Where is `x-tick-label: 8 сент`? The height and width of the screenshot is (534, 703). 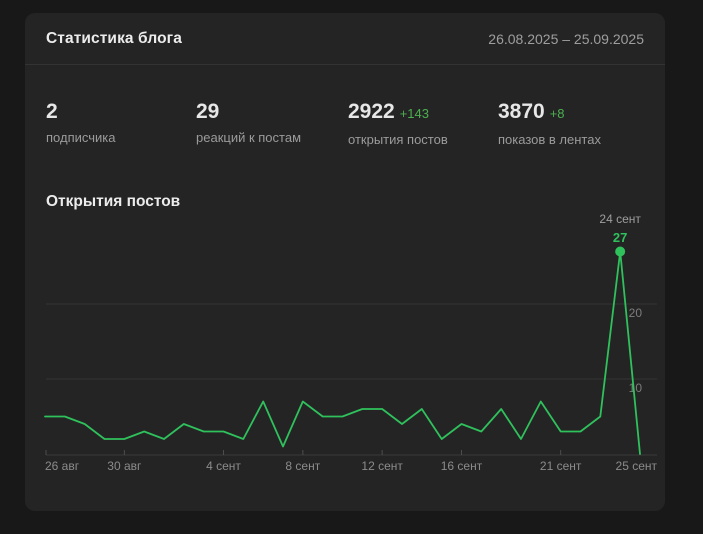
x-tick-label: 8 сент is located at coordinates (302, 466).